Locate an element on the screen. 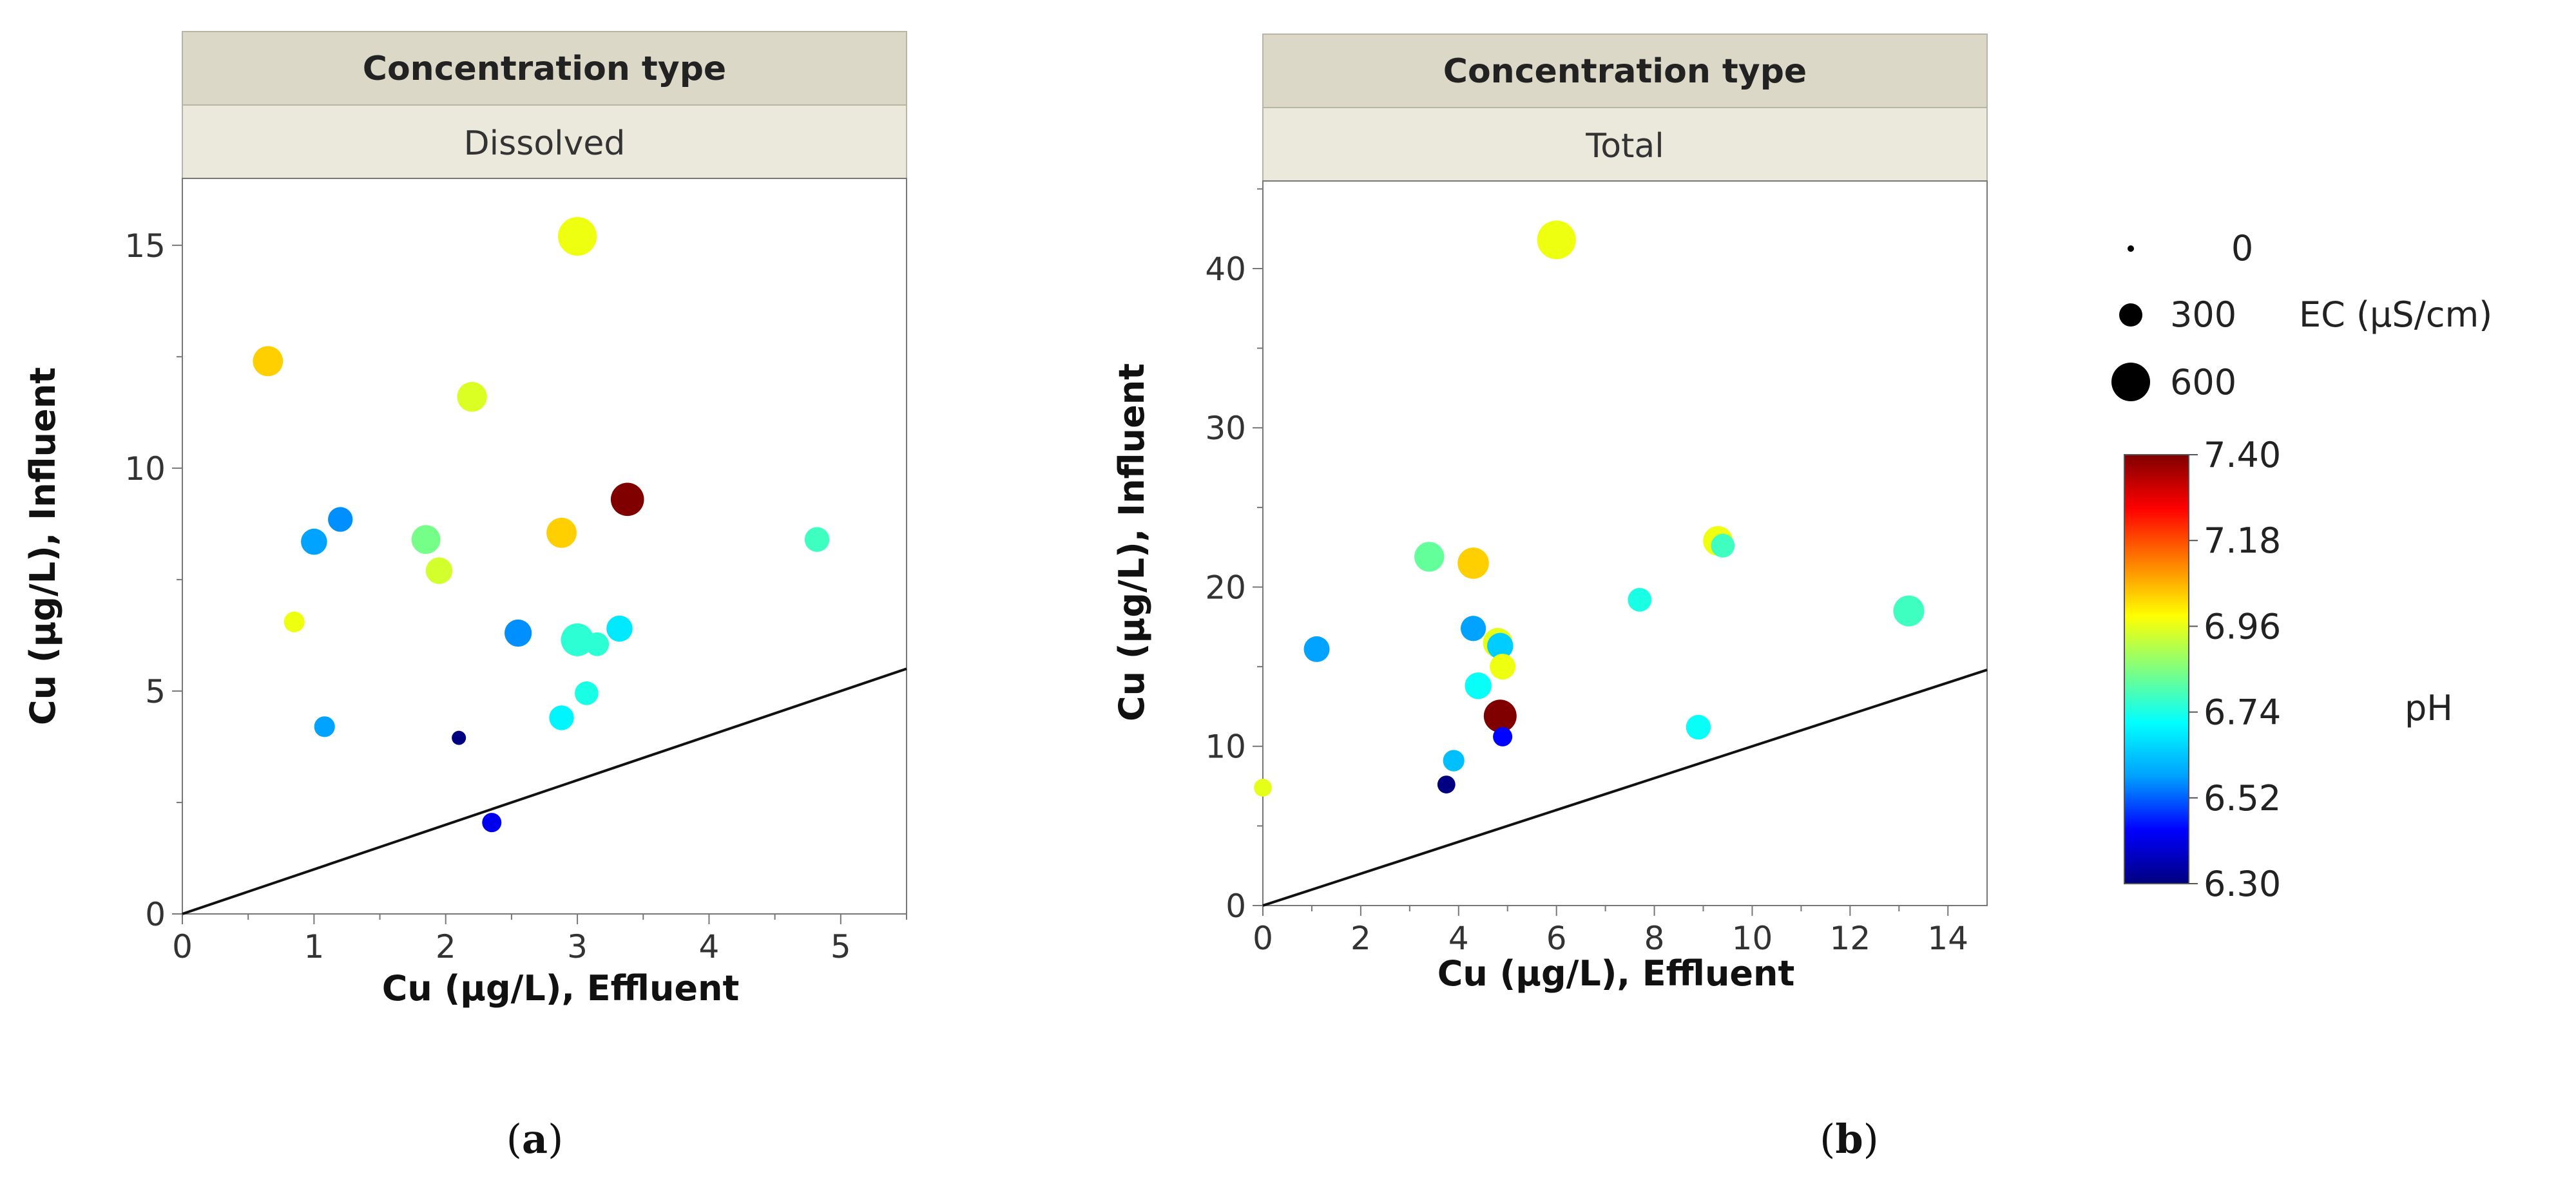  panel-b-header-value: Total is located at coordinates (1624, 146).